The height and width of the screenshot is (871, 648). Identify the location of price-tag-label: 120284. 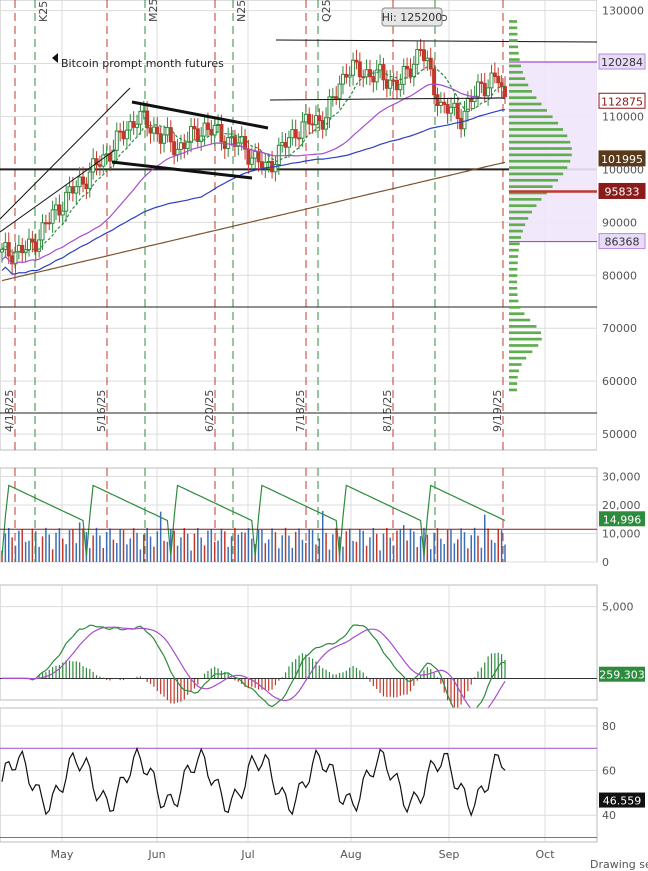
(622, 62).